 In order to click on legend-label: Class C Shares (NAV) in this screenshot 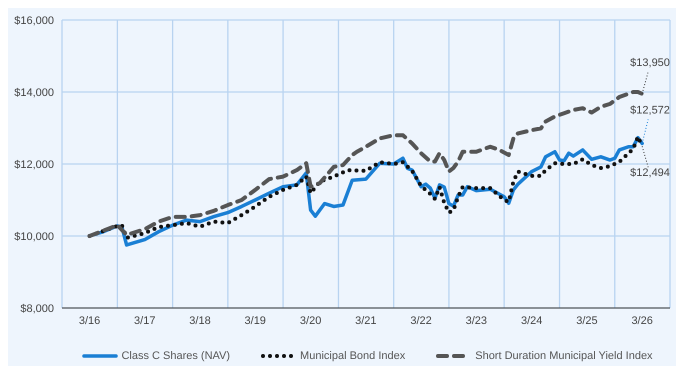, I will do `click(175, 356)`.